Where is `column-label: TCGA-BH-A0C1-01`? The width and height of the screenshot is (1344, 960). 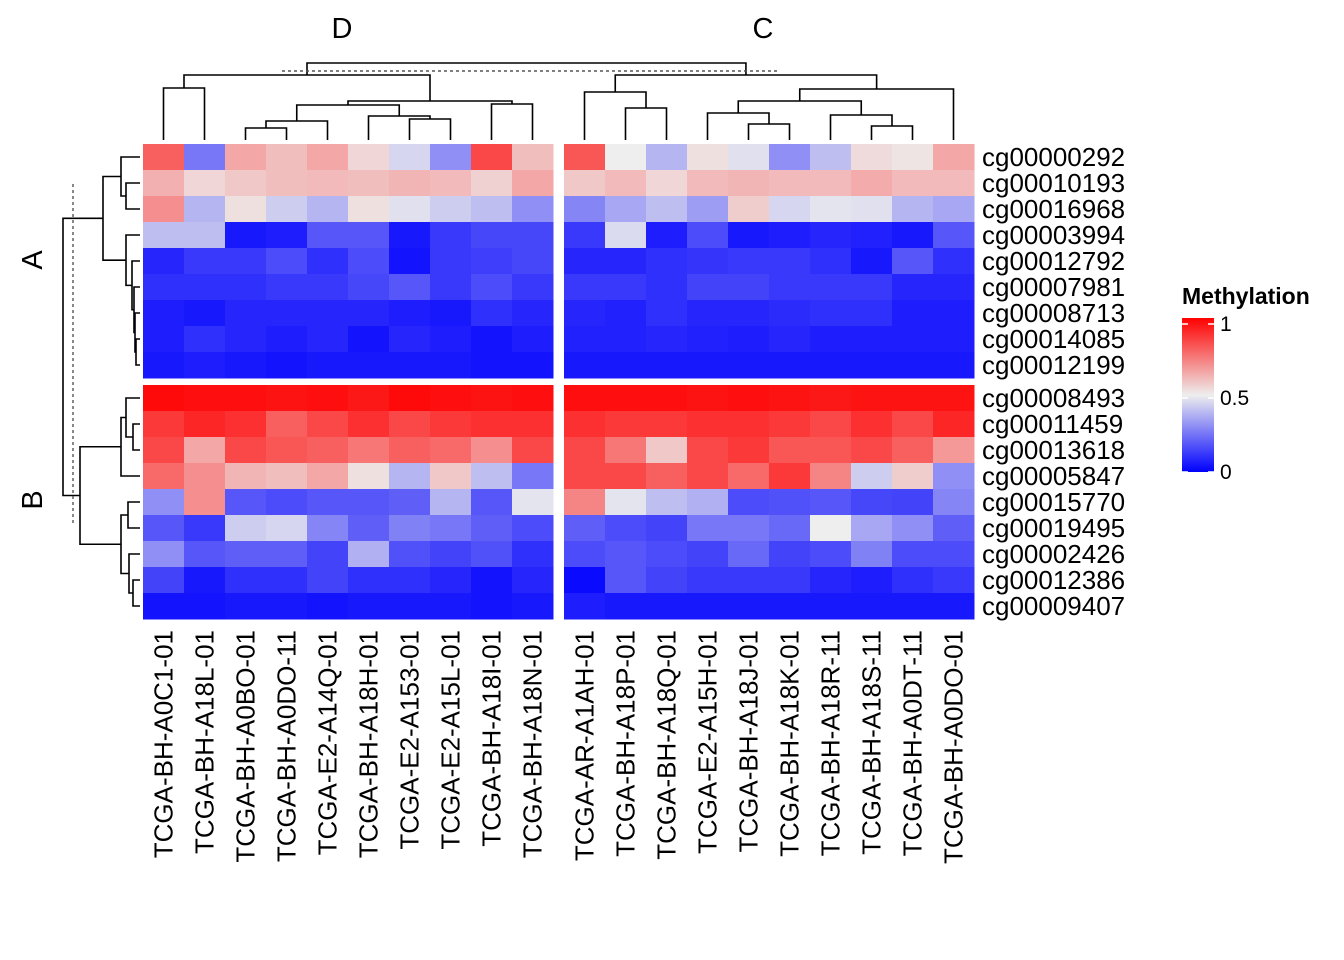
column-label: TCGA-BH-A0C1-01 is located at coordinates (164, 744).